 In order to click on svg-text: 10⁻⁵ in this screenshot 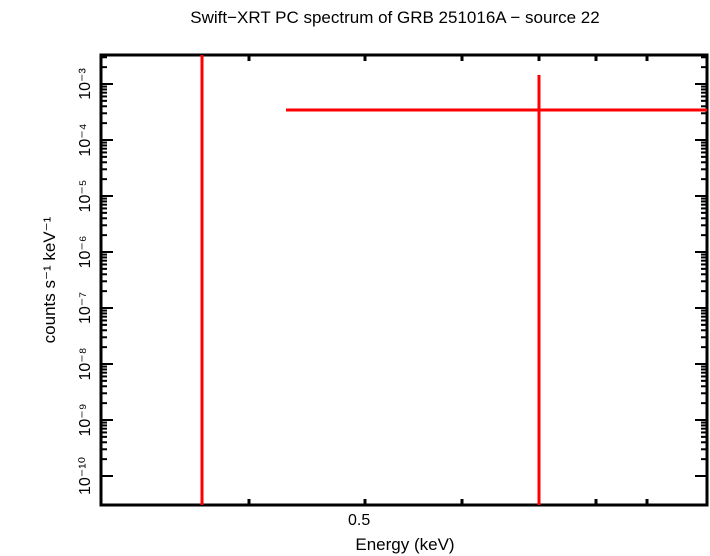, I will do `click(85, 196)`.